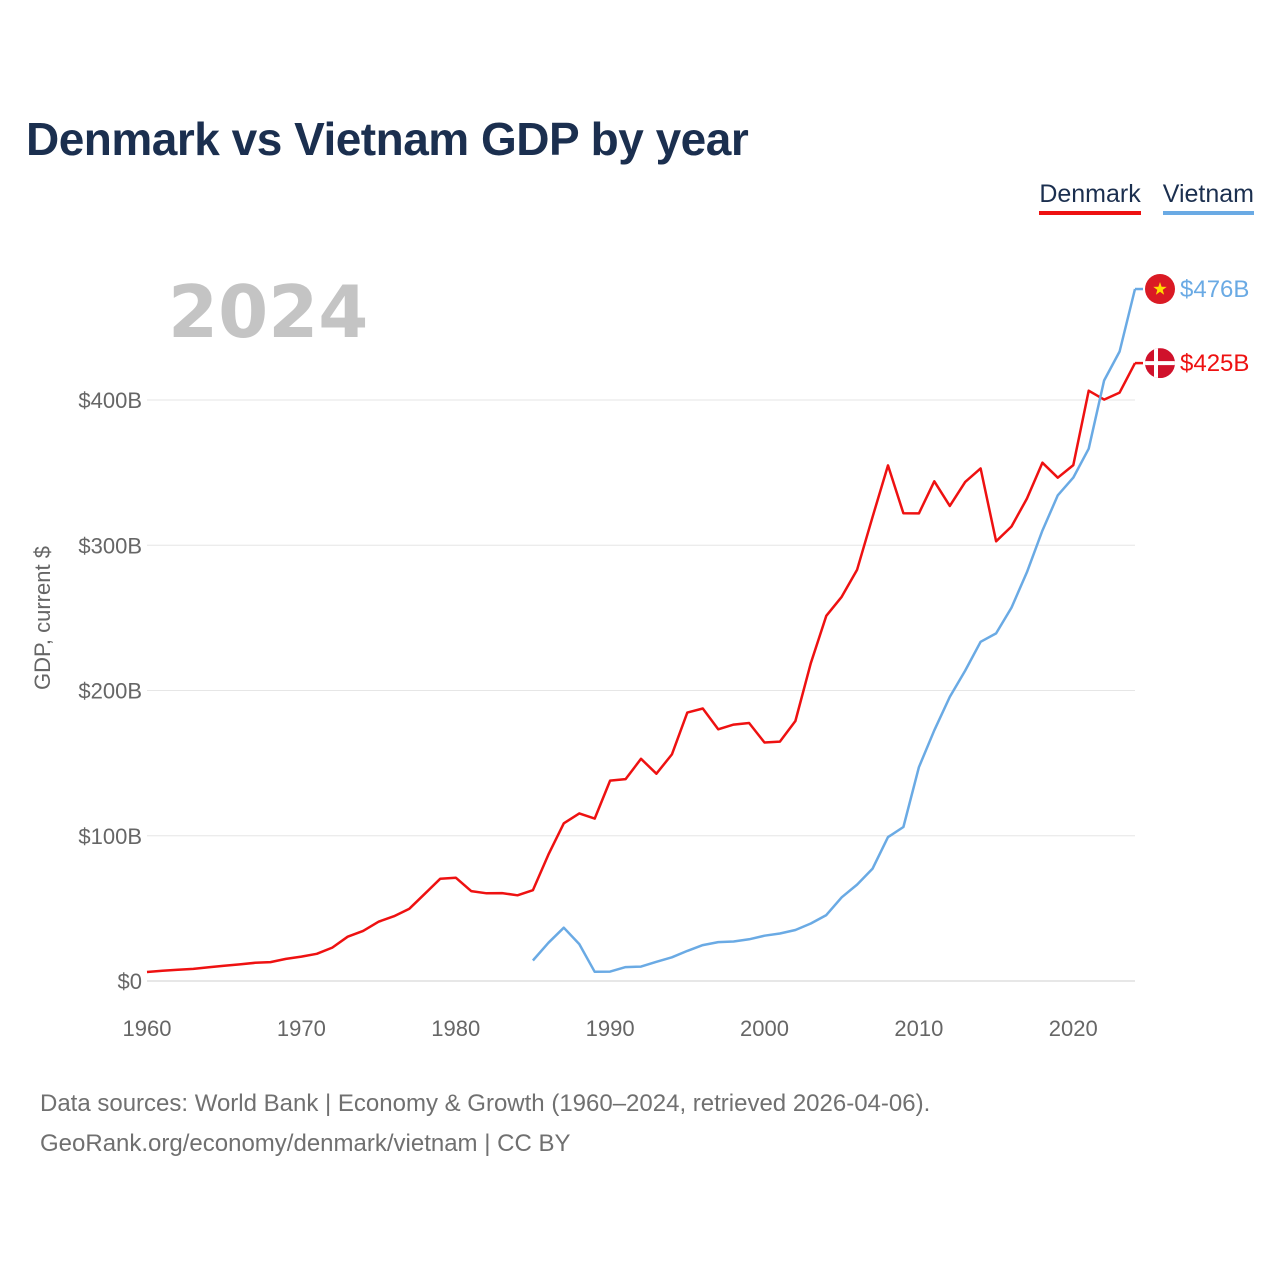 This screenshot has height=1280, width=1280. Describe the element at coordinates (1073, 1028) in the screenshot. I see `x-tick-label: 2020` at that location.